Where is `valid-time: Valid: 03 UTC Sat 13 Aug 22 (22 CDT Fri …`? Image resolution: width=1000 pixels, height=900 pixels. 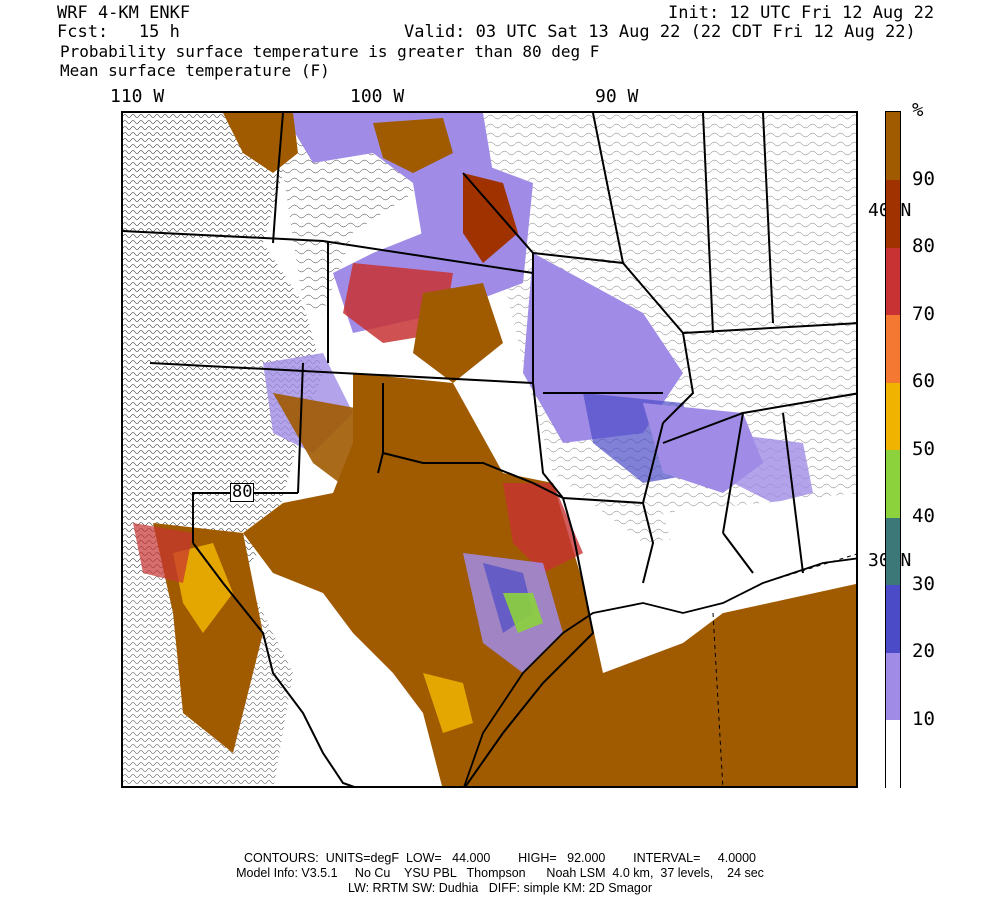
valid-time: Valid: 03 UTC Sat 13 Aug 22 (22 CDT Fri … is located at coordinates (660, 32).